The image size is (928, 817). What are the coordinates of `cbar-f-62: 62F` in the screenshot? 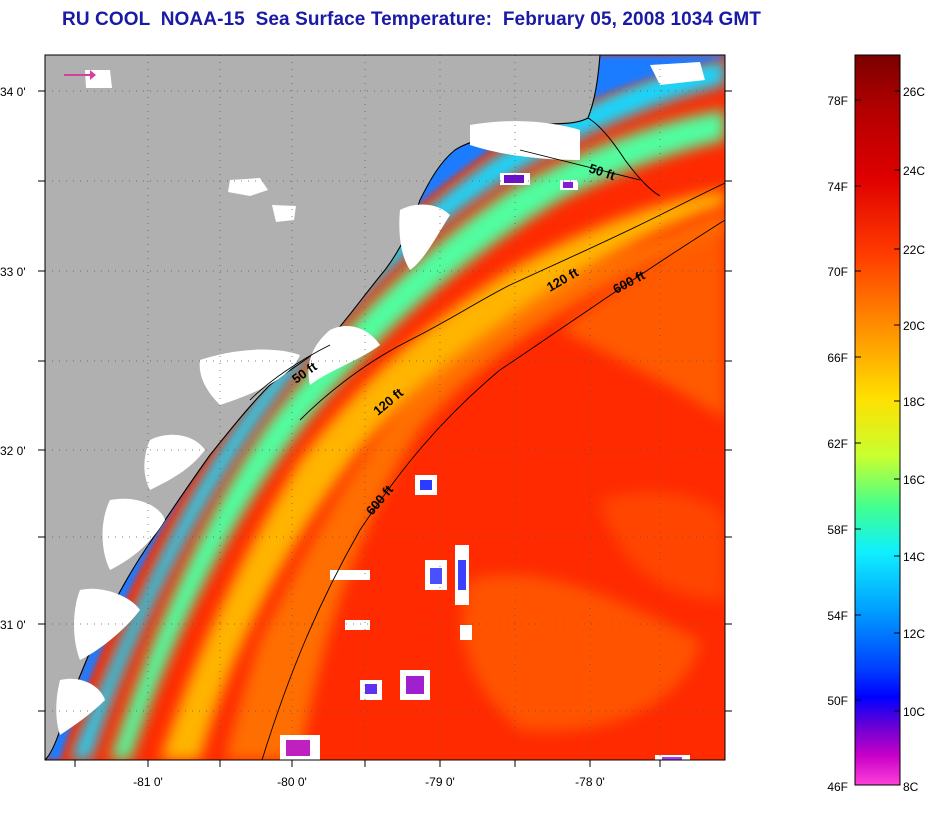 It's located at (837, 444).